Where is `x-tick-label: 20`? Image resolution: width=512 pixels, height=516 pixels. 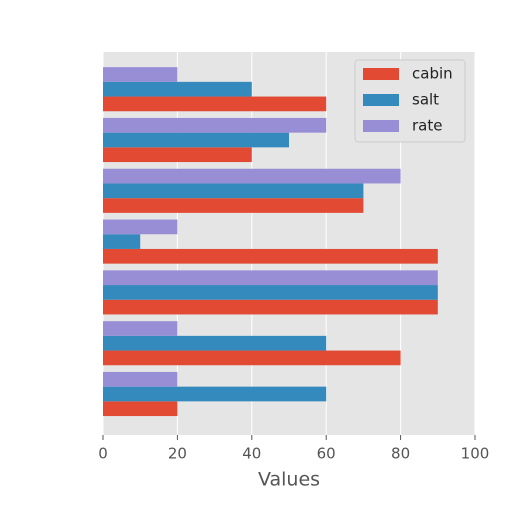
x-tick-label: 20 is located at coordinates (177, 454).